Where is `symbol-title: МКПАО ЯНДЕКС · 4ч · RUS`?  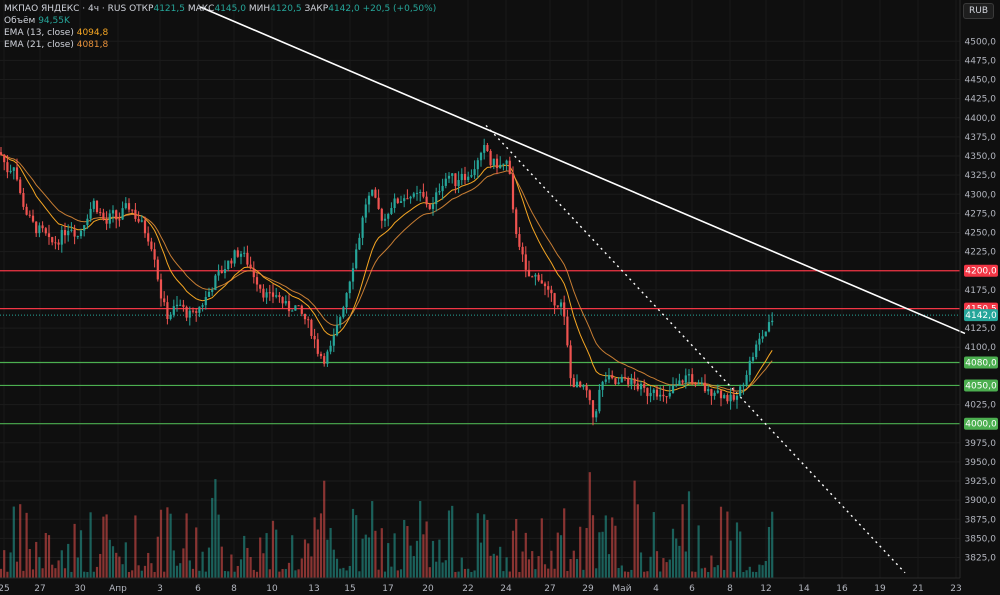 symbol-title: МКПАО ЯНДЕКС · 4ч · RUS is located at coordinates (65, 9).